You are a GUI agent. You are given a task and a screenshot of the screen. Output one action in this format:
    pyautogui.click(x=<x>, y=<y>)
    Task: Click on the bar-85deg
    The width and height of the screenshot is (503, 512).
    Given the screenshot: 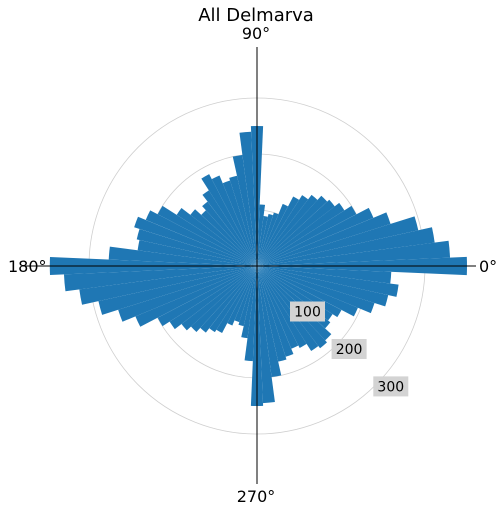 What is the action you would take?
    pyautogui.click(x=261, y=235)
    